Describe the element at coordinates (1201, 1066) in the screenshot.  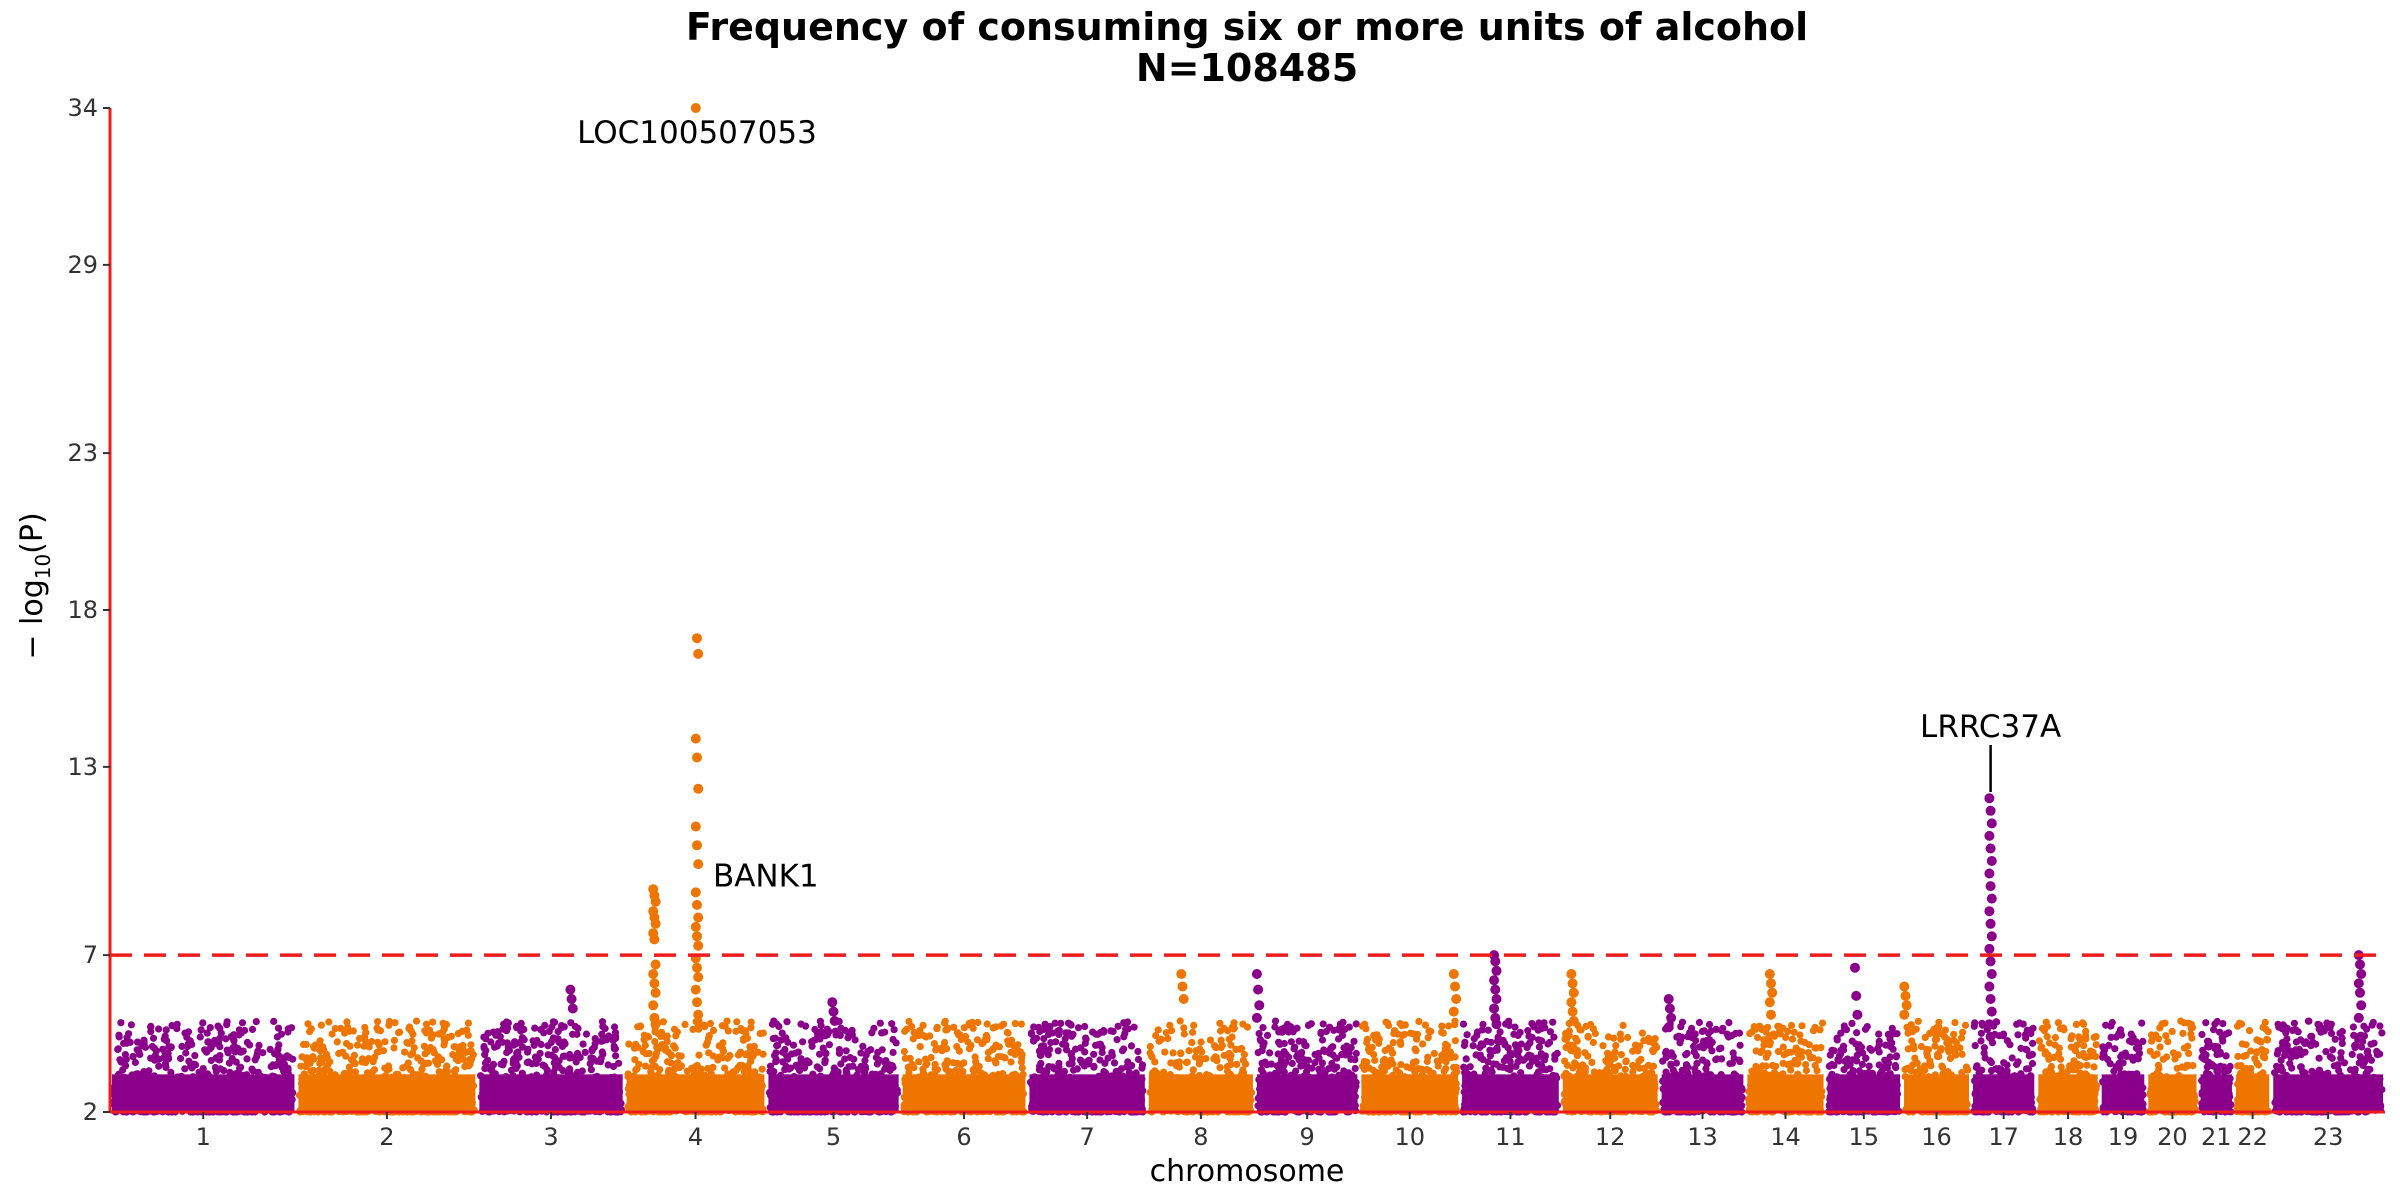
I see `chromosome-8-points` at that location.